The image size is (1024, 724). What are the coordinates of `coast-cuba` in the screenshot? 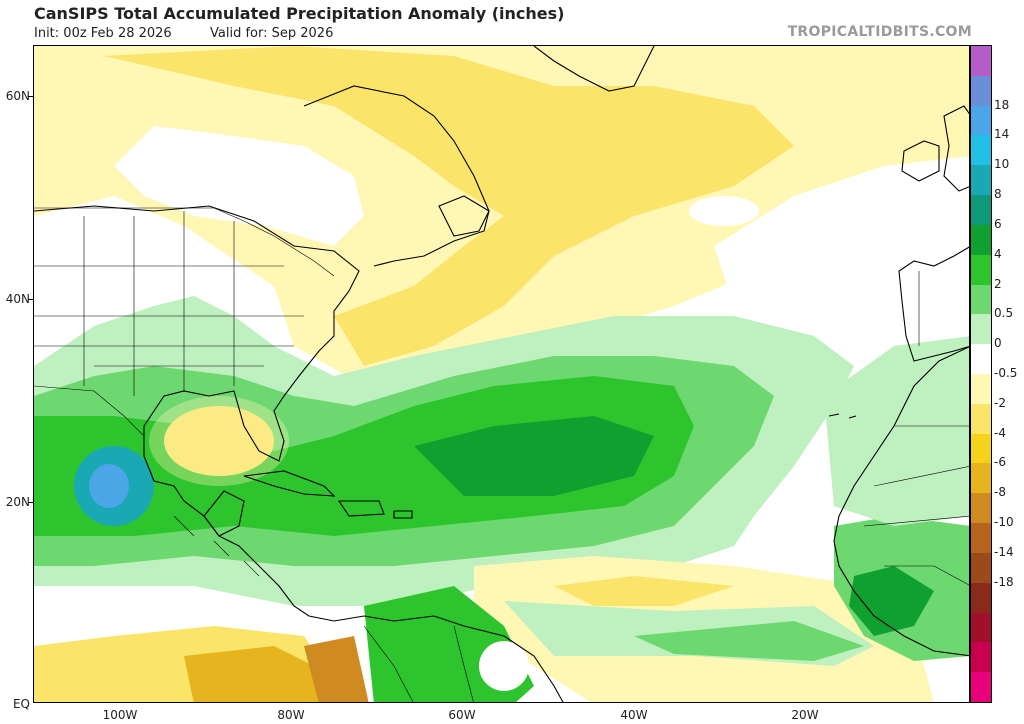 It's located at (289, 483).